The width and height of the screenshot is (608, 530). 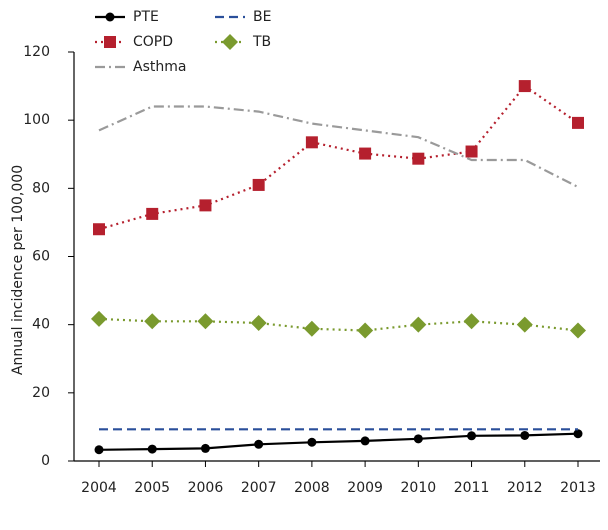 What do you see at coordinates (41, 188) in the screenshot?
I see `y-tick-label: 80` at bounding box center [41, 188].